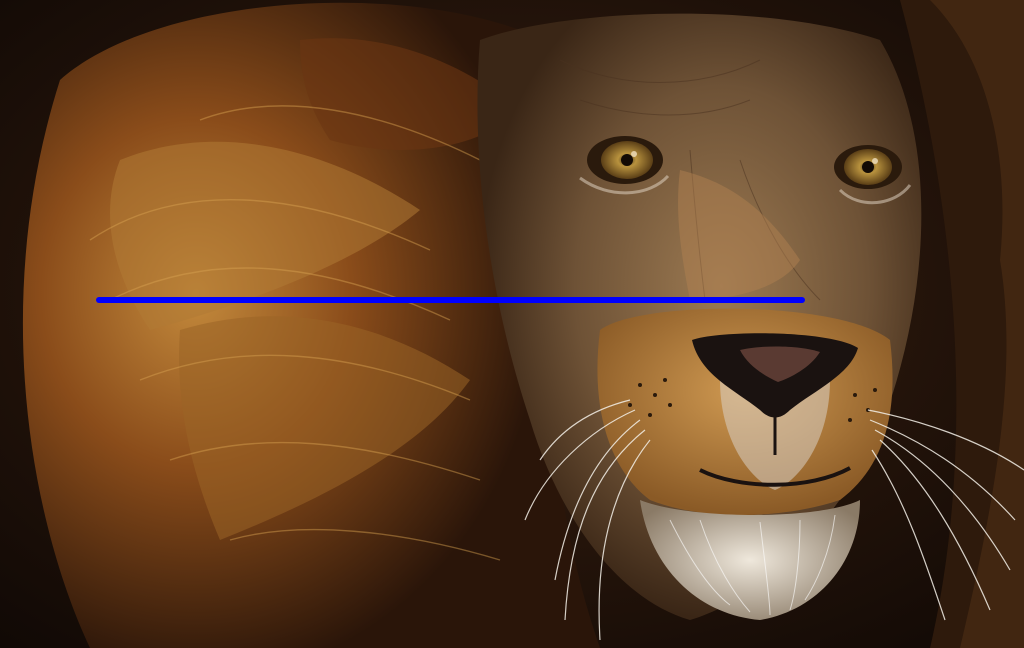 The width and height of the screenshot is (1024, 648). Describe the element at coordinates (775, 410) in the screenshot. I see `nose` at that location.